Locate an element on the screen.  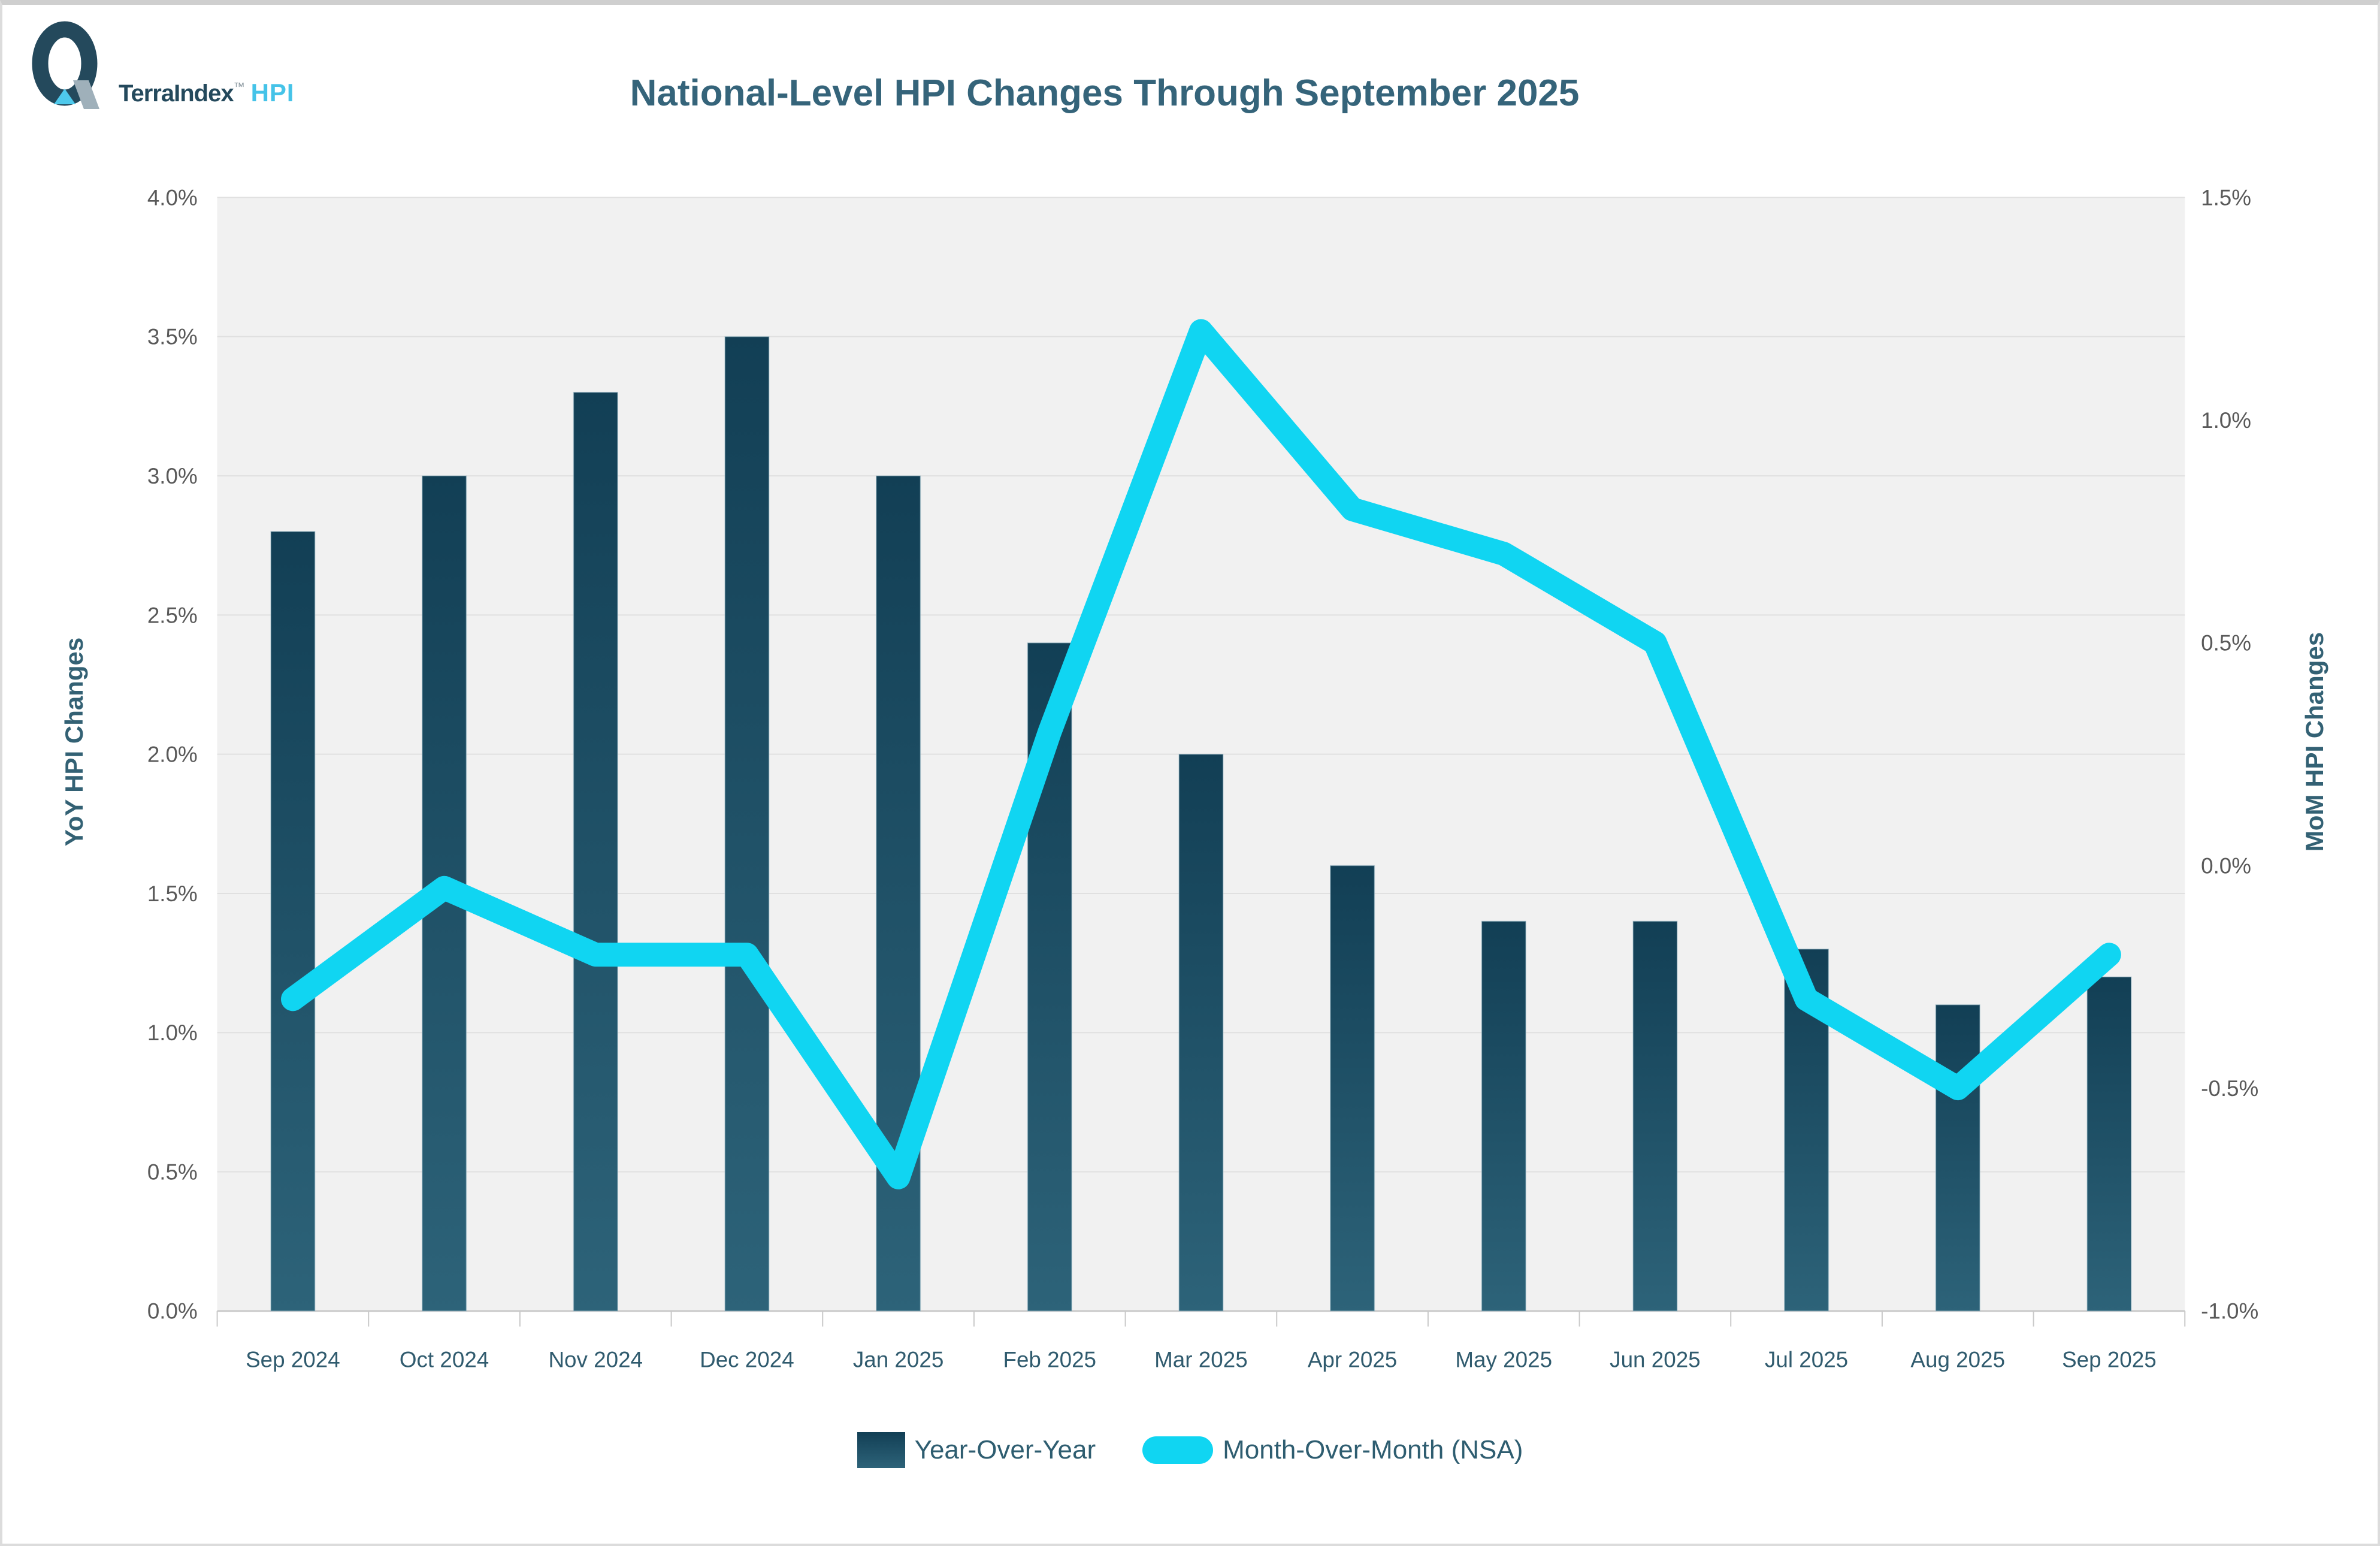
legend-label-yoy: Year-Over-Year is located at coordinates (1005, 1450).